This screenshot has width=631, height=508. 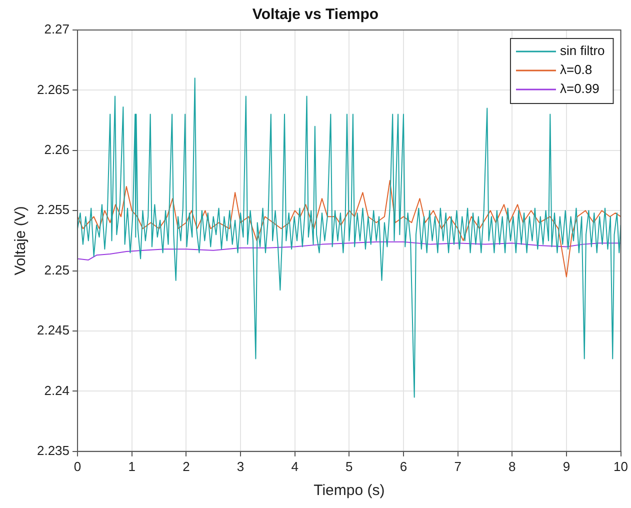 What do you see at coordinates (57, 29) in the screenshot?
I see `y-tick-label: 2.27` at bounding box center [57, 29].